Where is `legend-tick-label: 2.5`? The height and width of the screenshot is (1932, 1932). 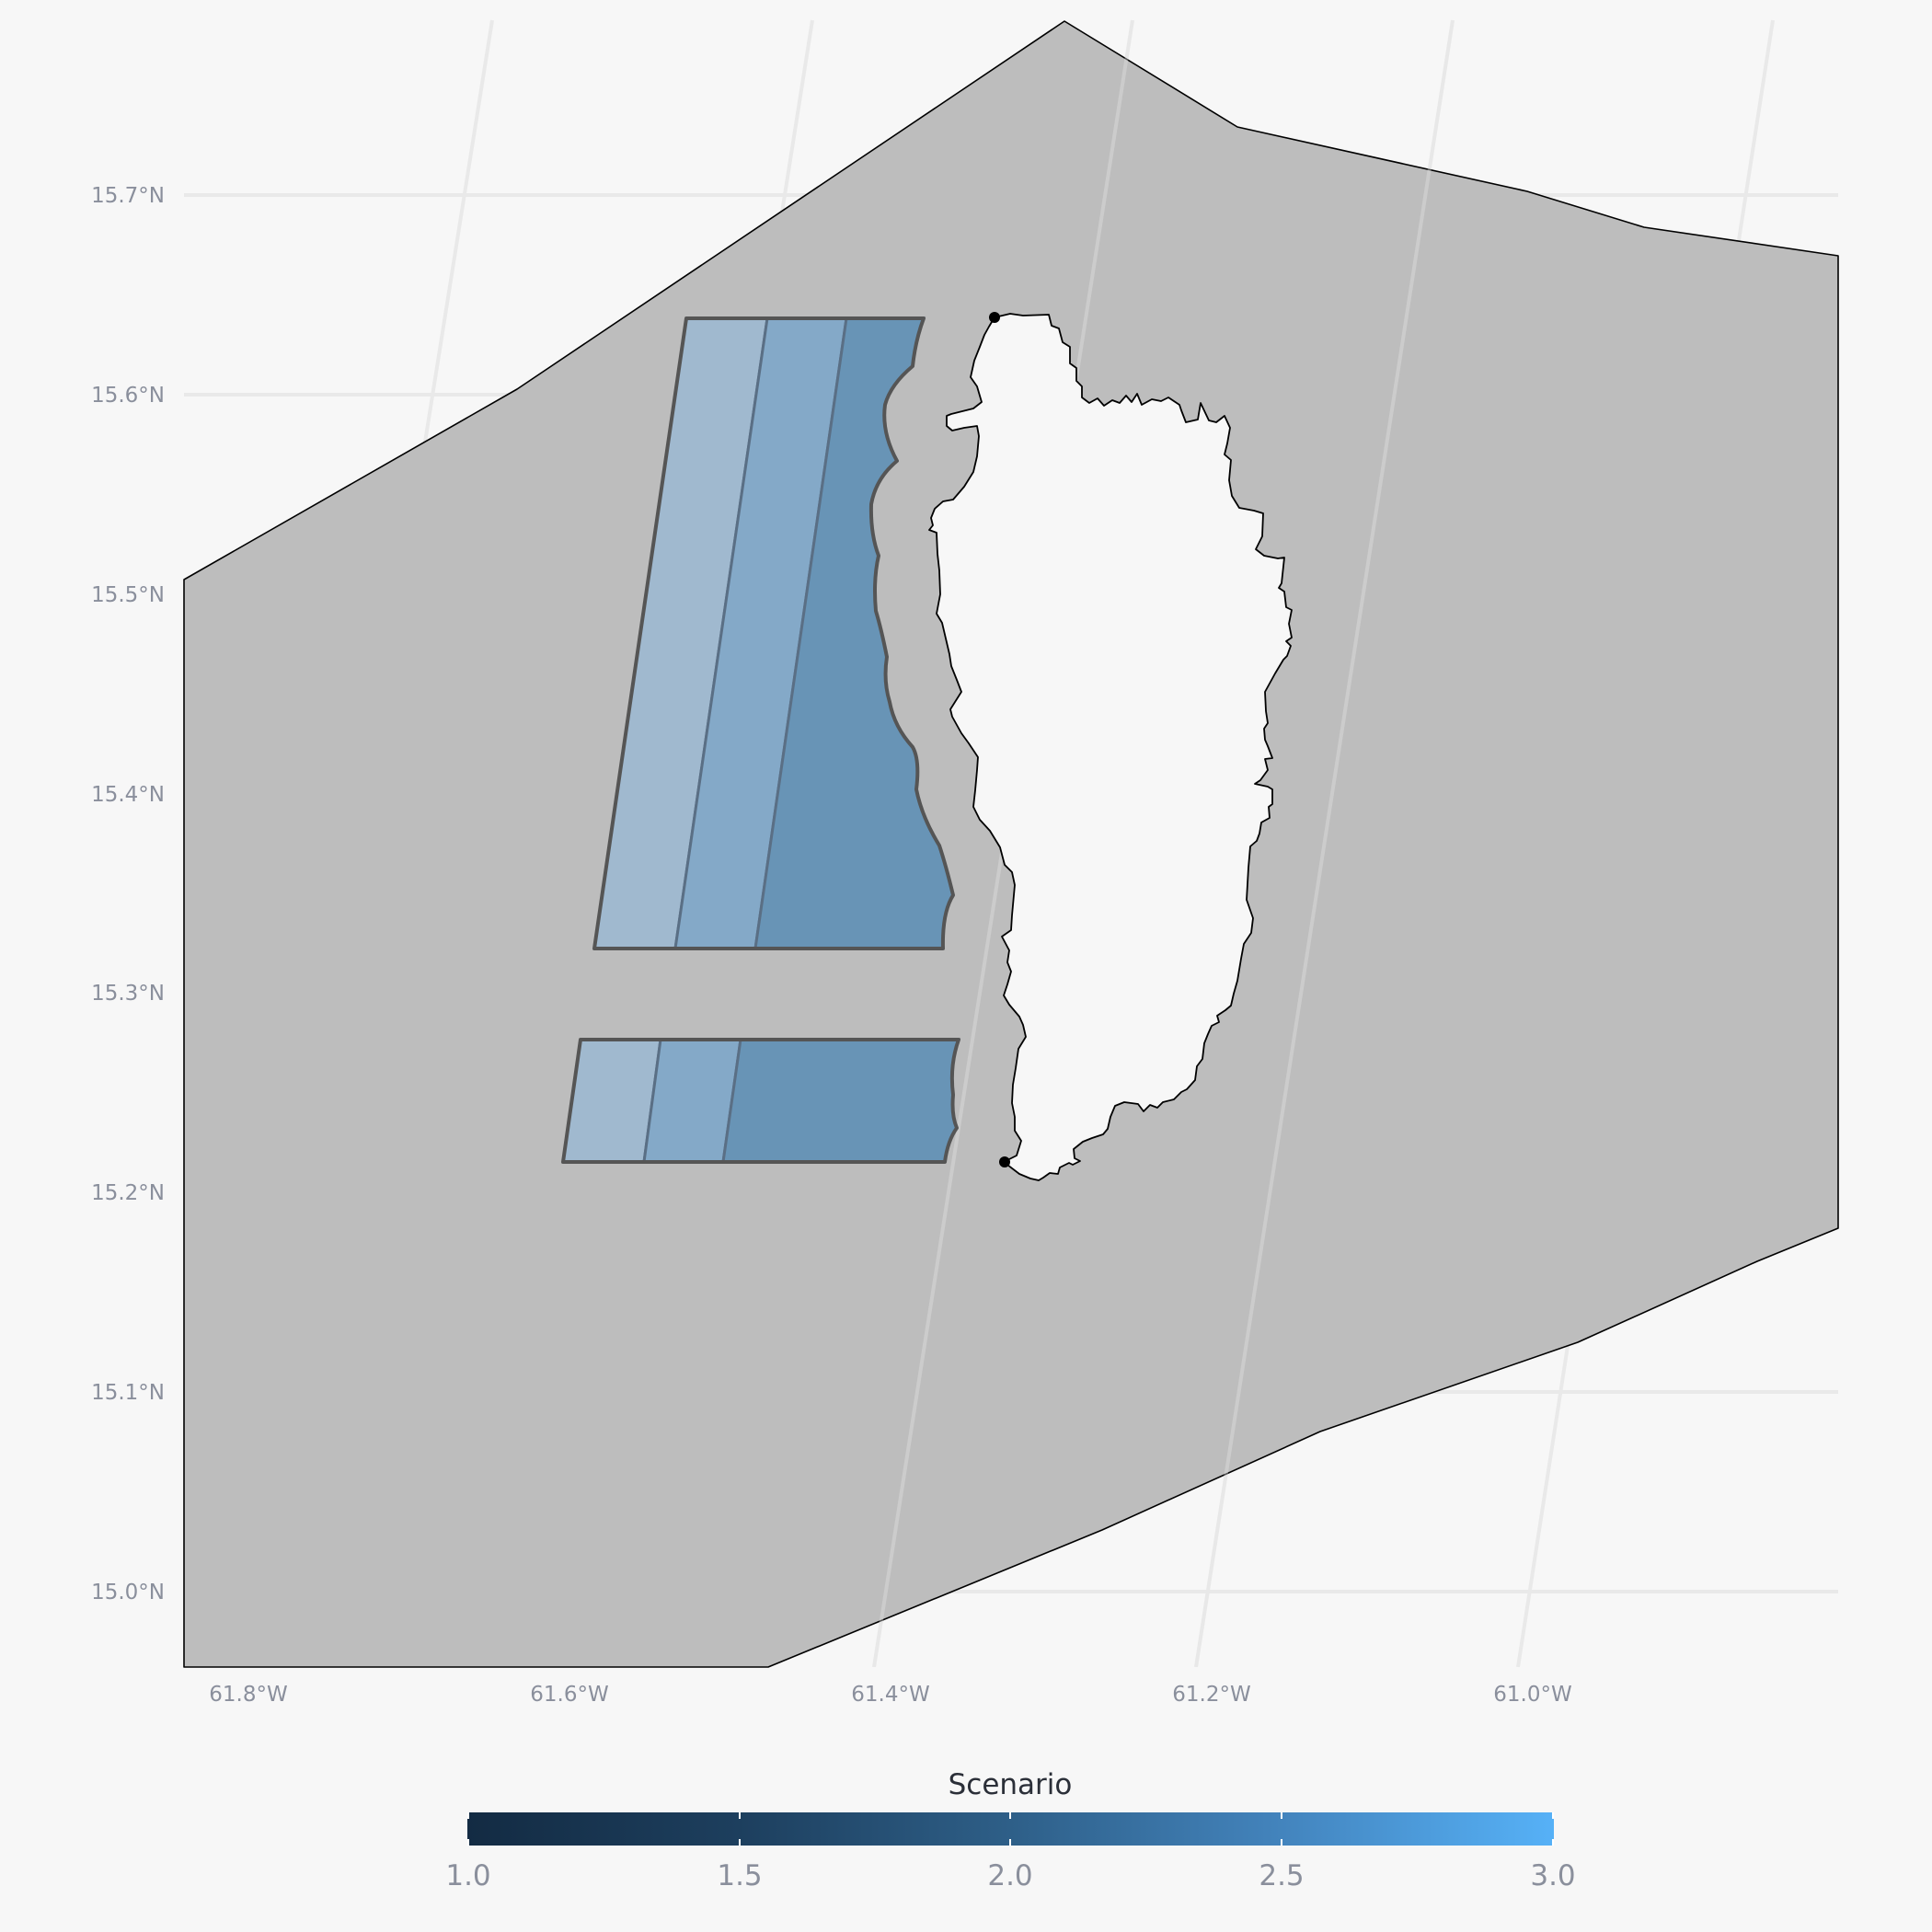 legend-tick-label: 2.5 is located at coordinates (1281, 1875).